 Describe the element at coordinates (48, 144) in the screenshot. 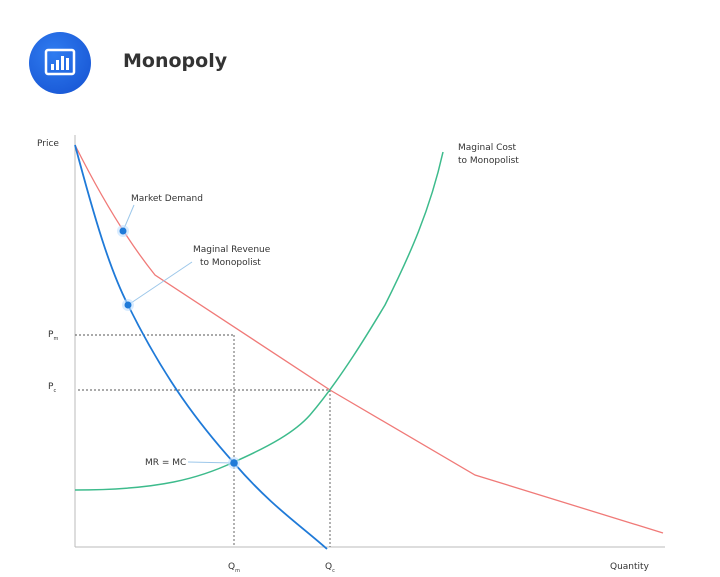

I see `y-axis-label: Price` at that location.